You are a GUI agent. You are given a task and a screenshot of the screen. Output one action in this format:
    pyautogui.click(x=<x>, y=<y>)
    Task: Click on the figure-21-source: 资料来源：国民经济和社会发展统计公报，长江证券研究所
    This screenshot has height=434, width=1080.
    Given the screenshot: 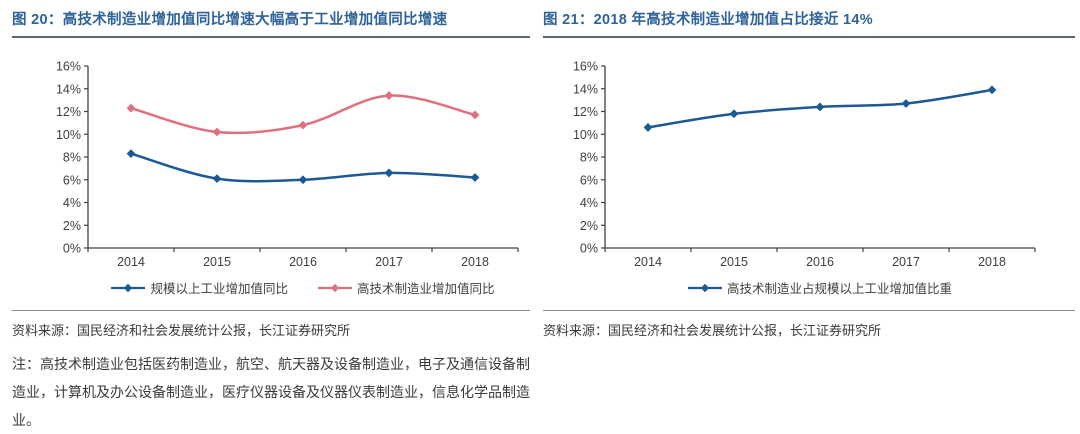 What is the action you would take?
    pyautogui.click(x=809, y=324)
    